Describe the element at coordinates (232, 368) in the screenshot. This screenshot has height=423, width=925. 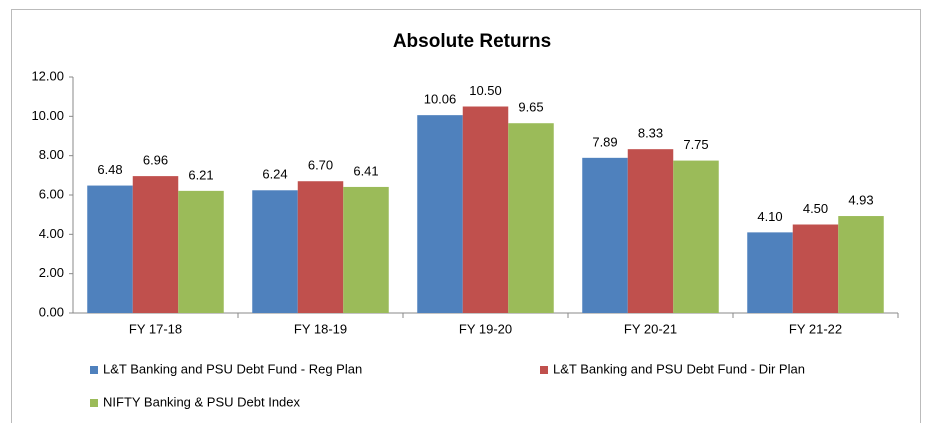
I see `legend-label: L&T Banking and PSU Debt Fund - Reg Plan` at that location.